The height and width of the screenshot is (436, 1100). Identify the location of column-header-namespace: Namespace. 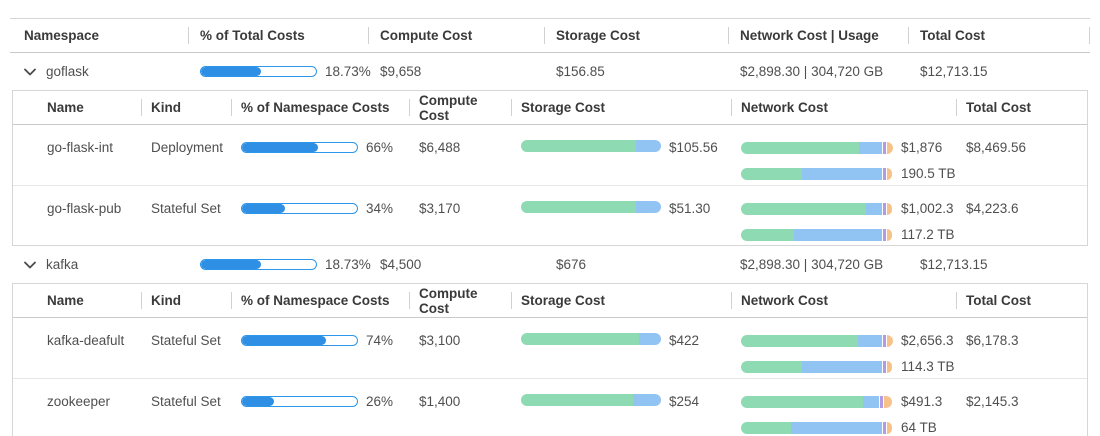
(62, 35).